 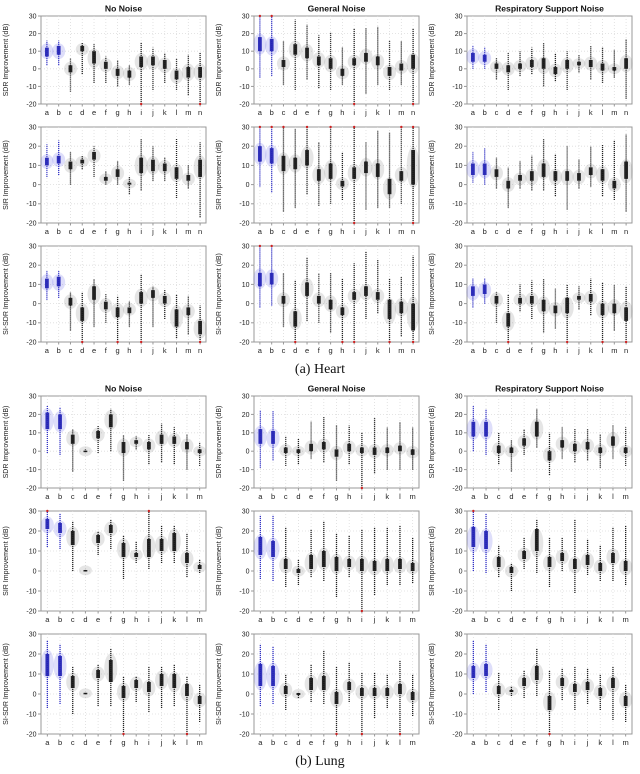 What do you see at coordinates (567, 112) in the screenshot?
I see `x-tick-label: i` at bounding box center [567, 112].